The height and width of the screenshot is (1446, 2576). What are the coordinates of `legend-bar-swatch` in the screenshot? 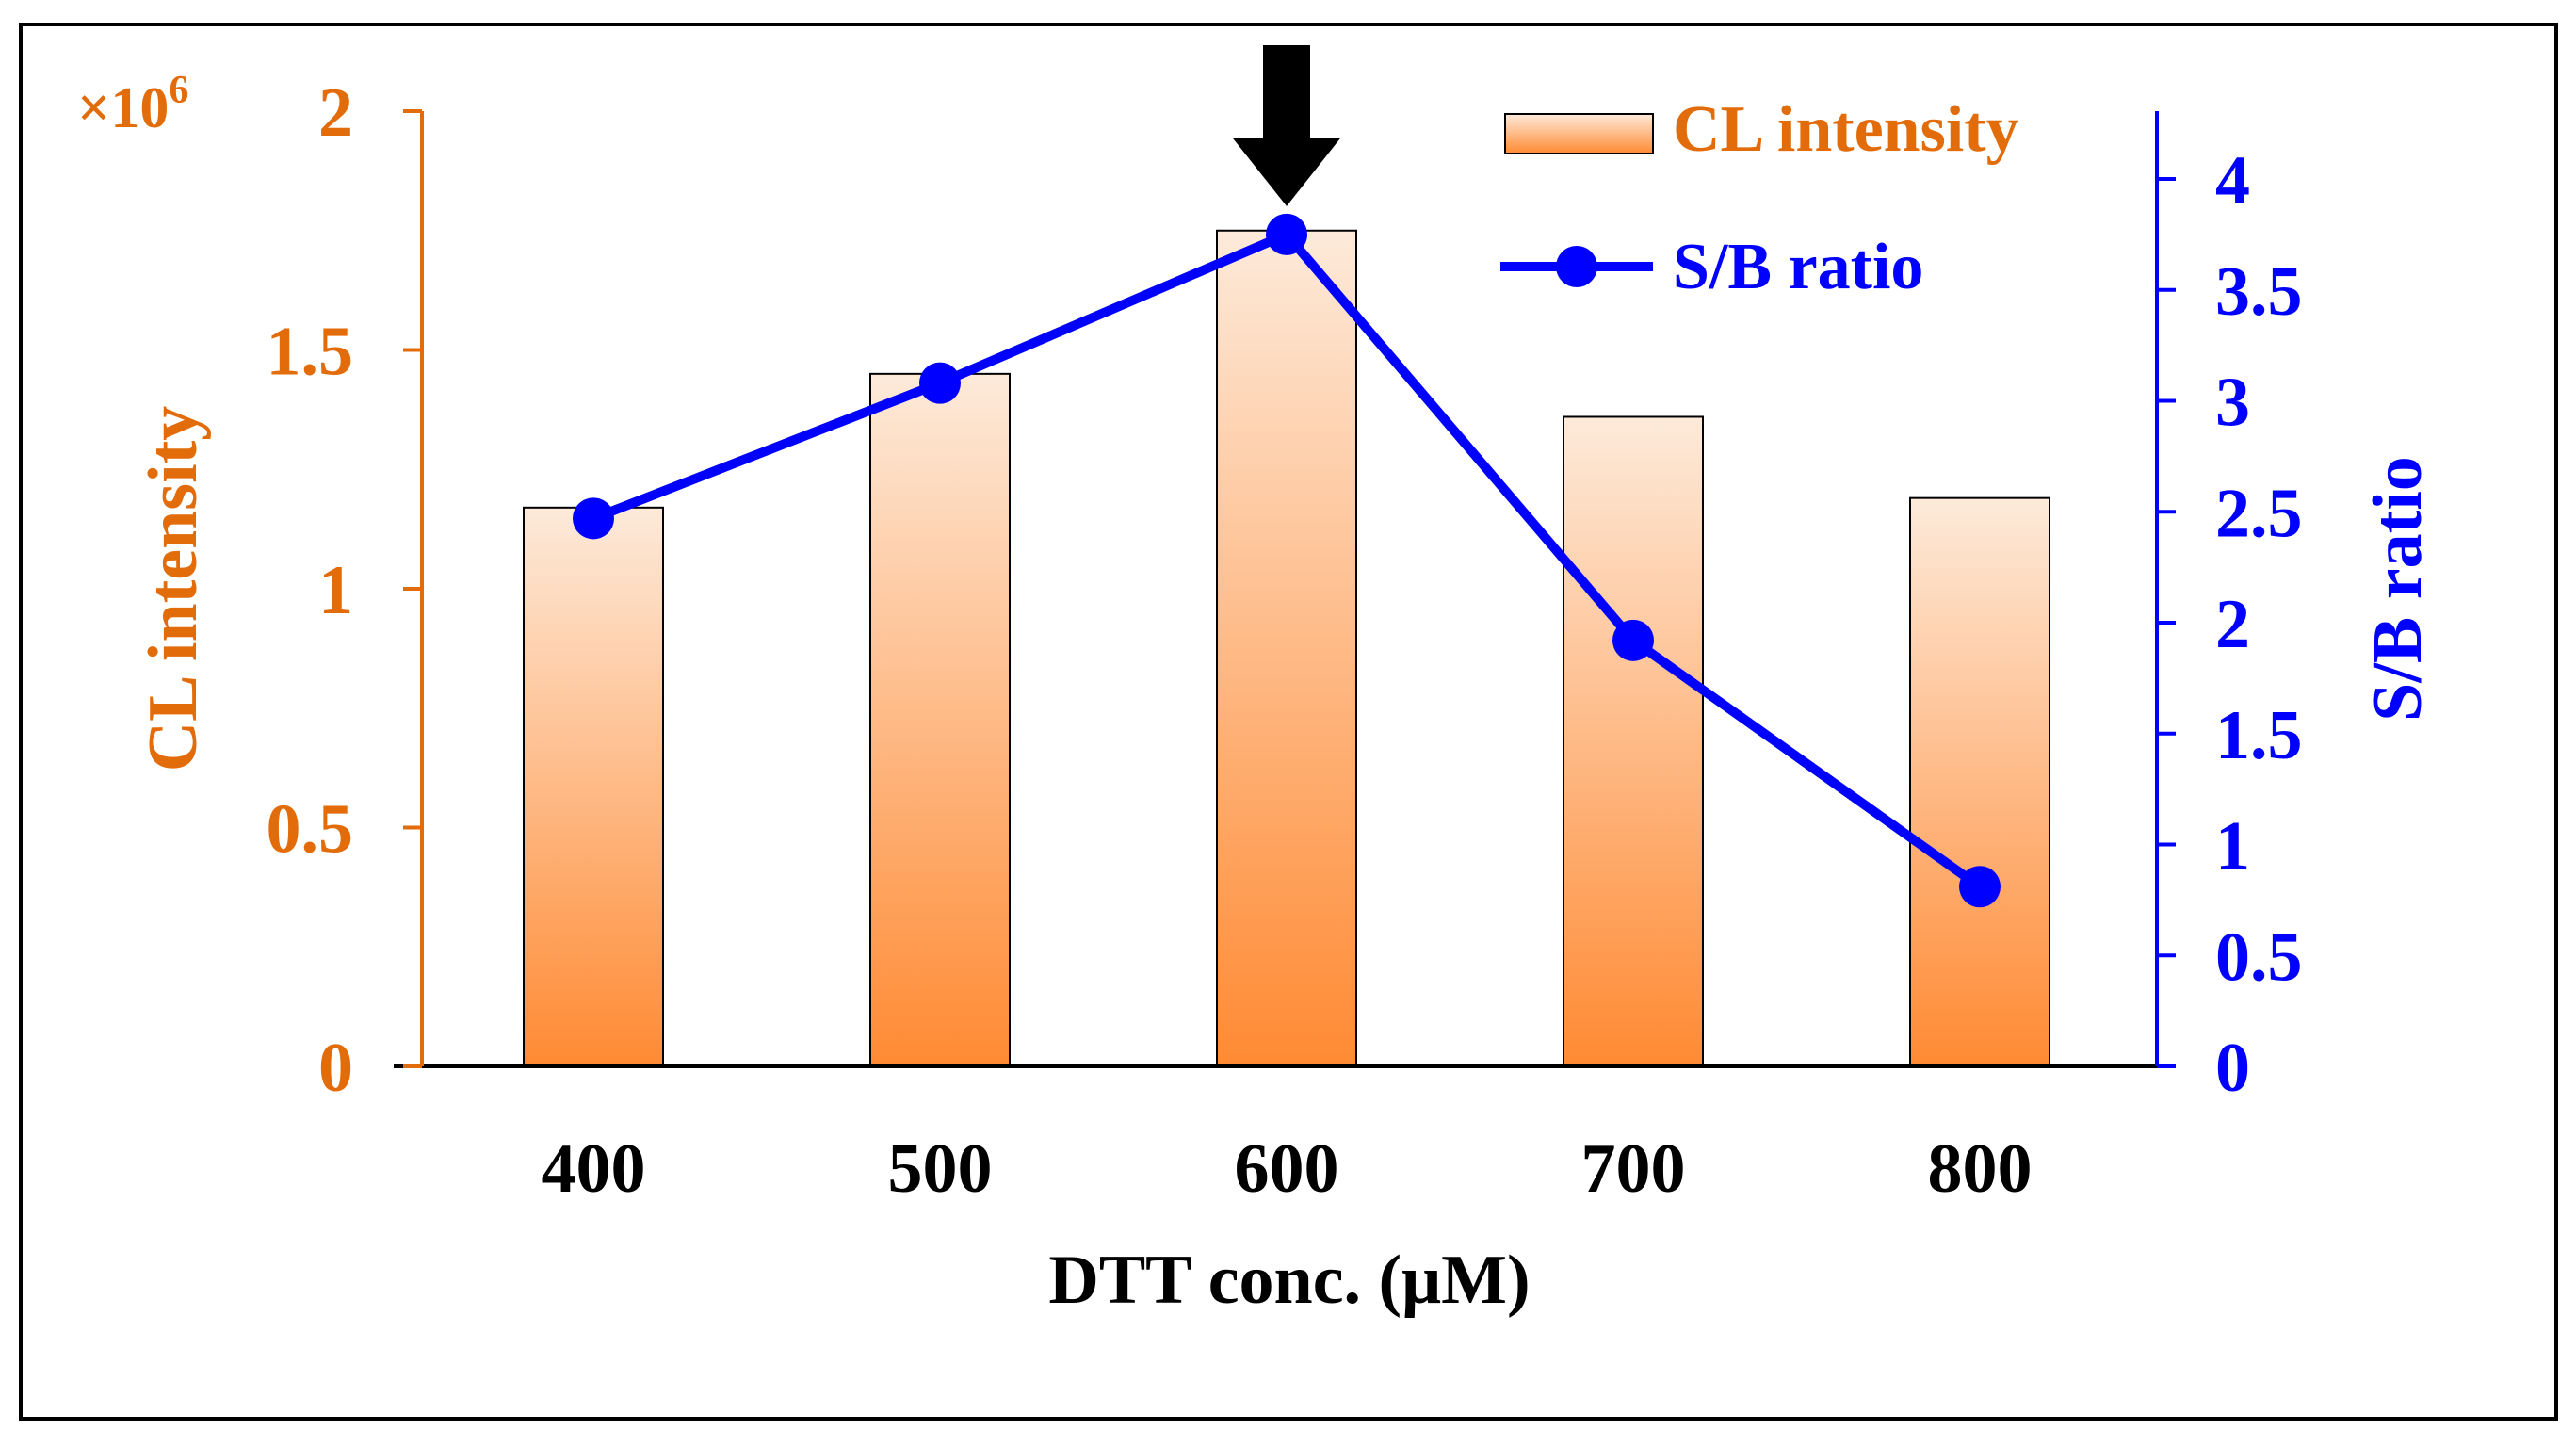 It's located at (1579, 133).